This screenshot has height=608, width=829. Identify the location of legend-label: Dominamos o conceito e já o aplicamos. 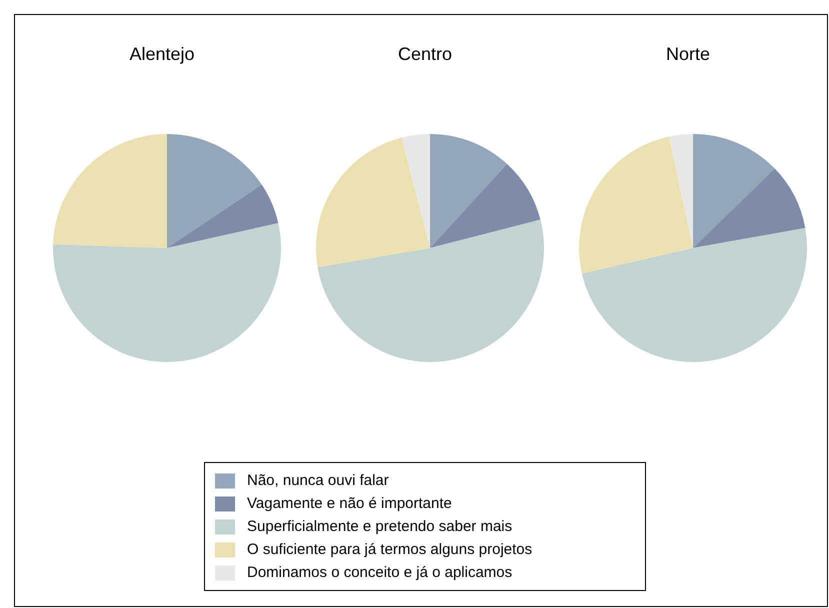
(379, 572).